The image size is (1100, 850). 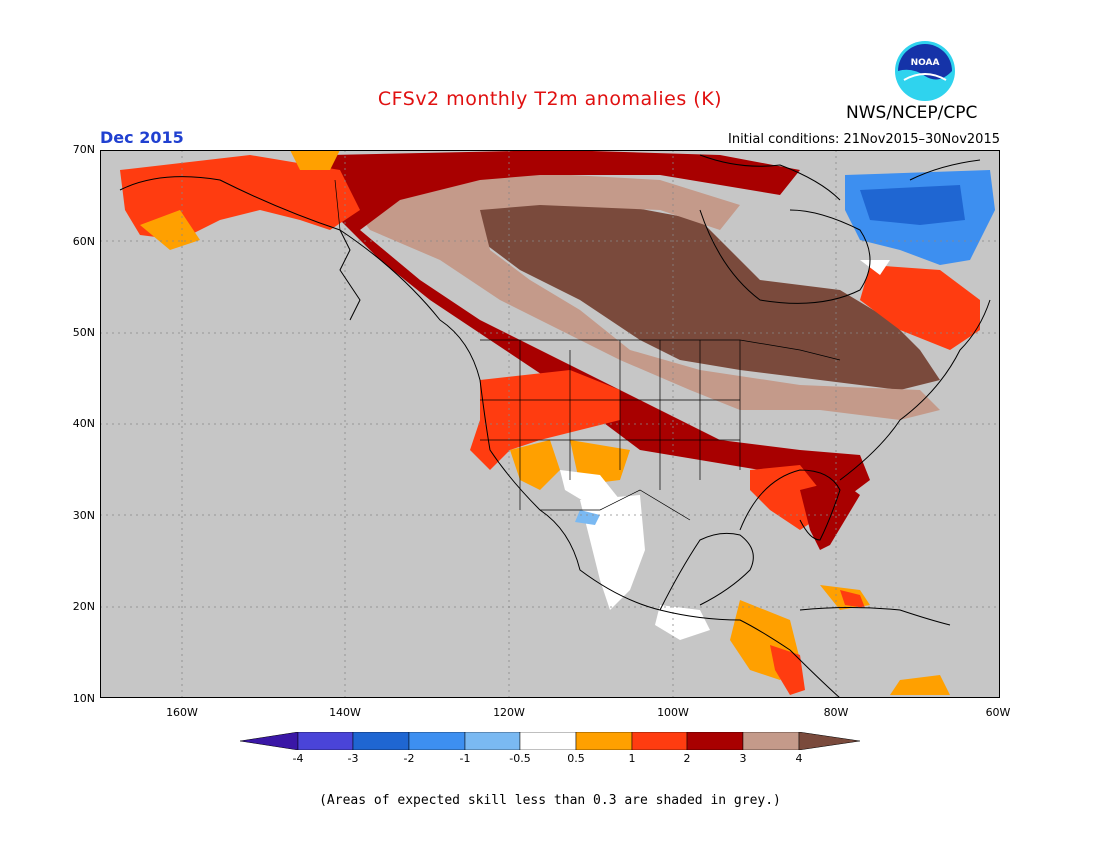 What do you see at coordinates (83, 332) in the screenshot?
I see `lat-label-50: 50N` at bounding box center [83, 332].